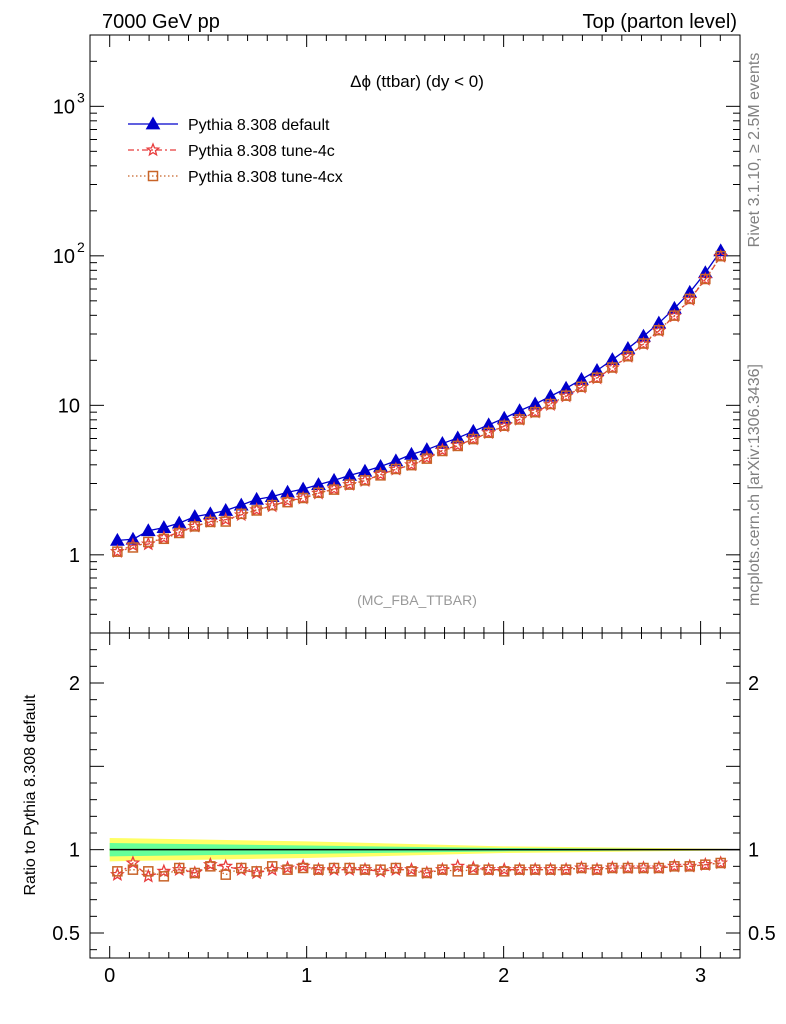  I want to click on ratio-square-series, so click(419, 869).